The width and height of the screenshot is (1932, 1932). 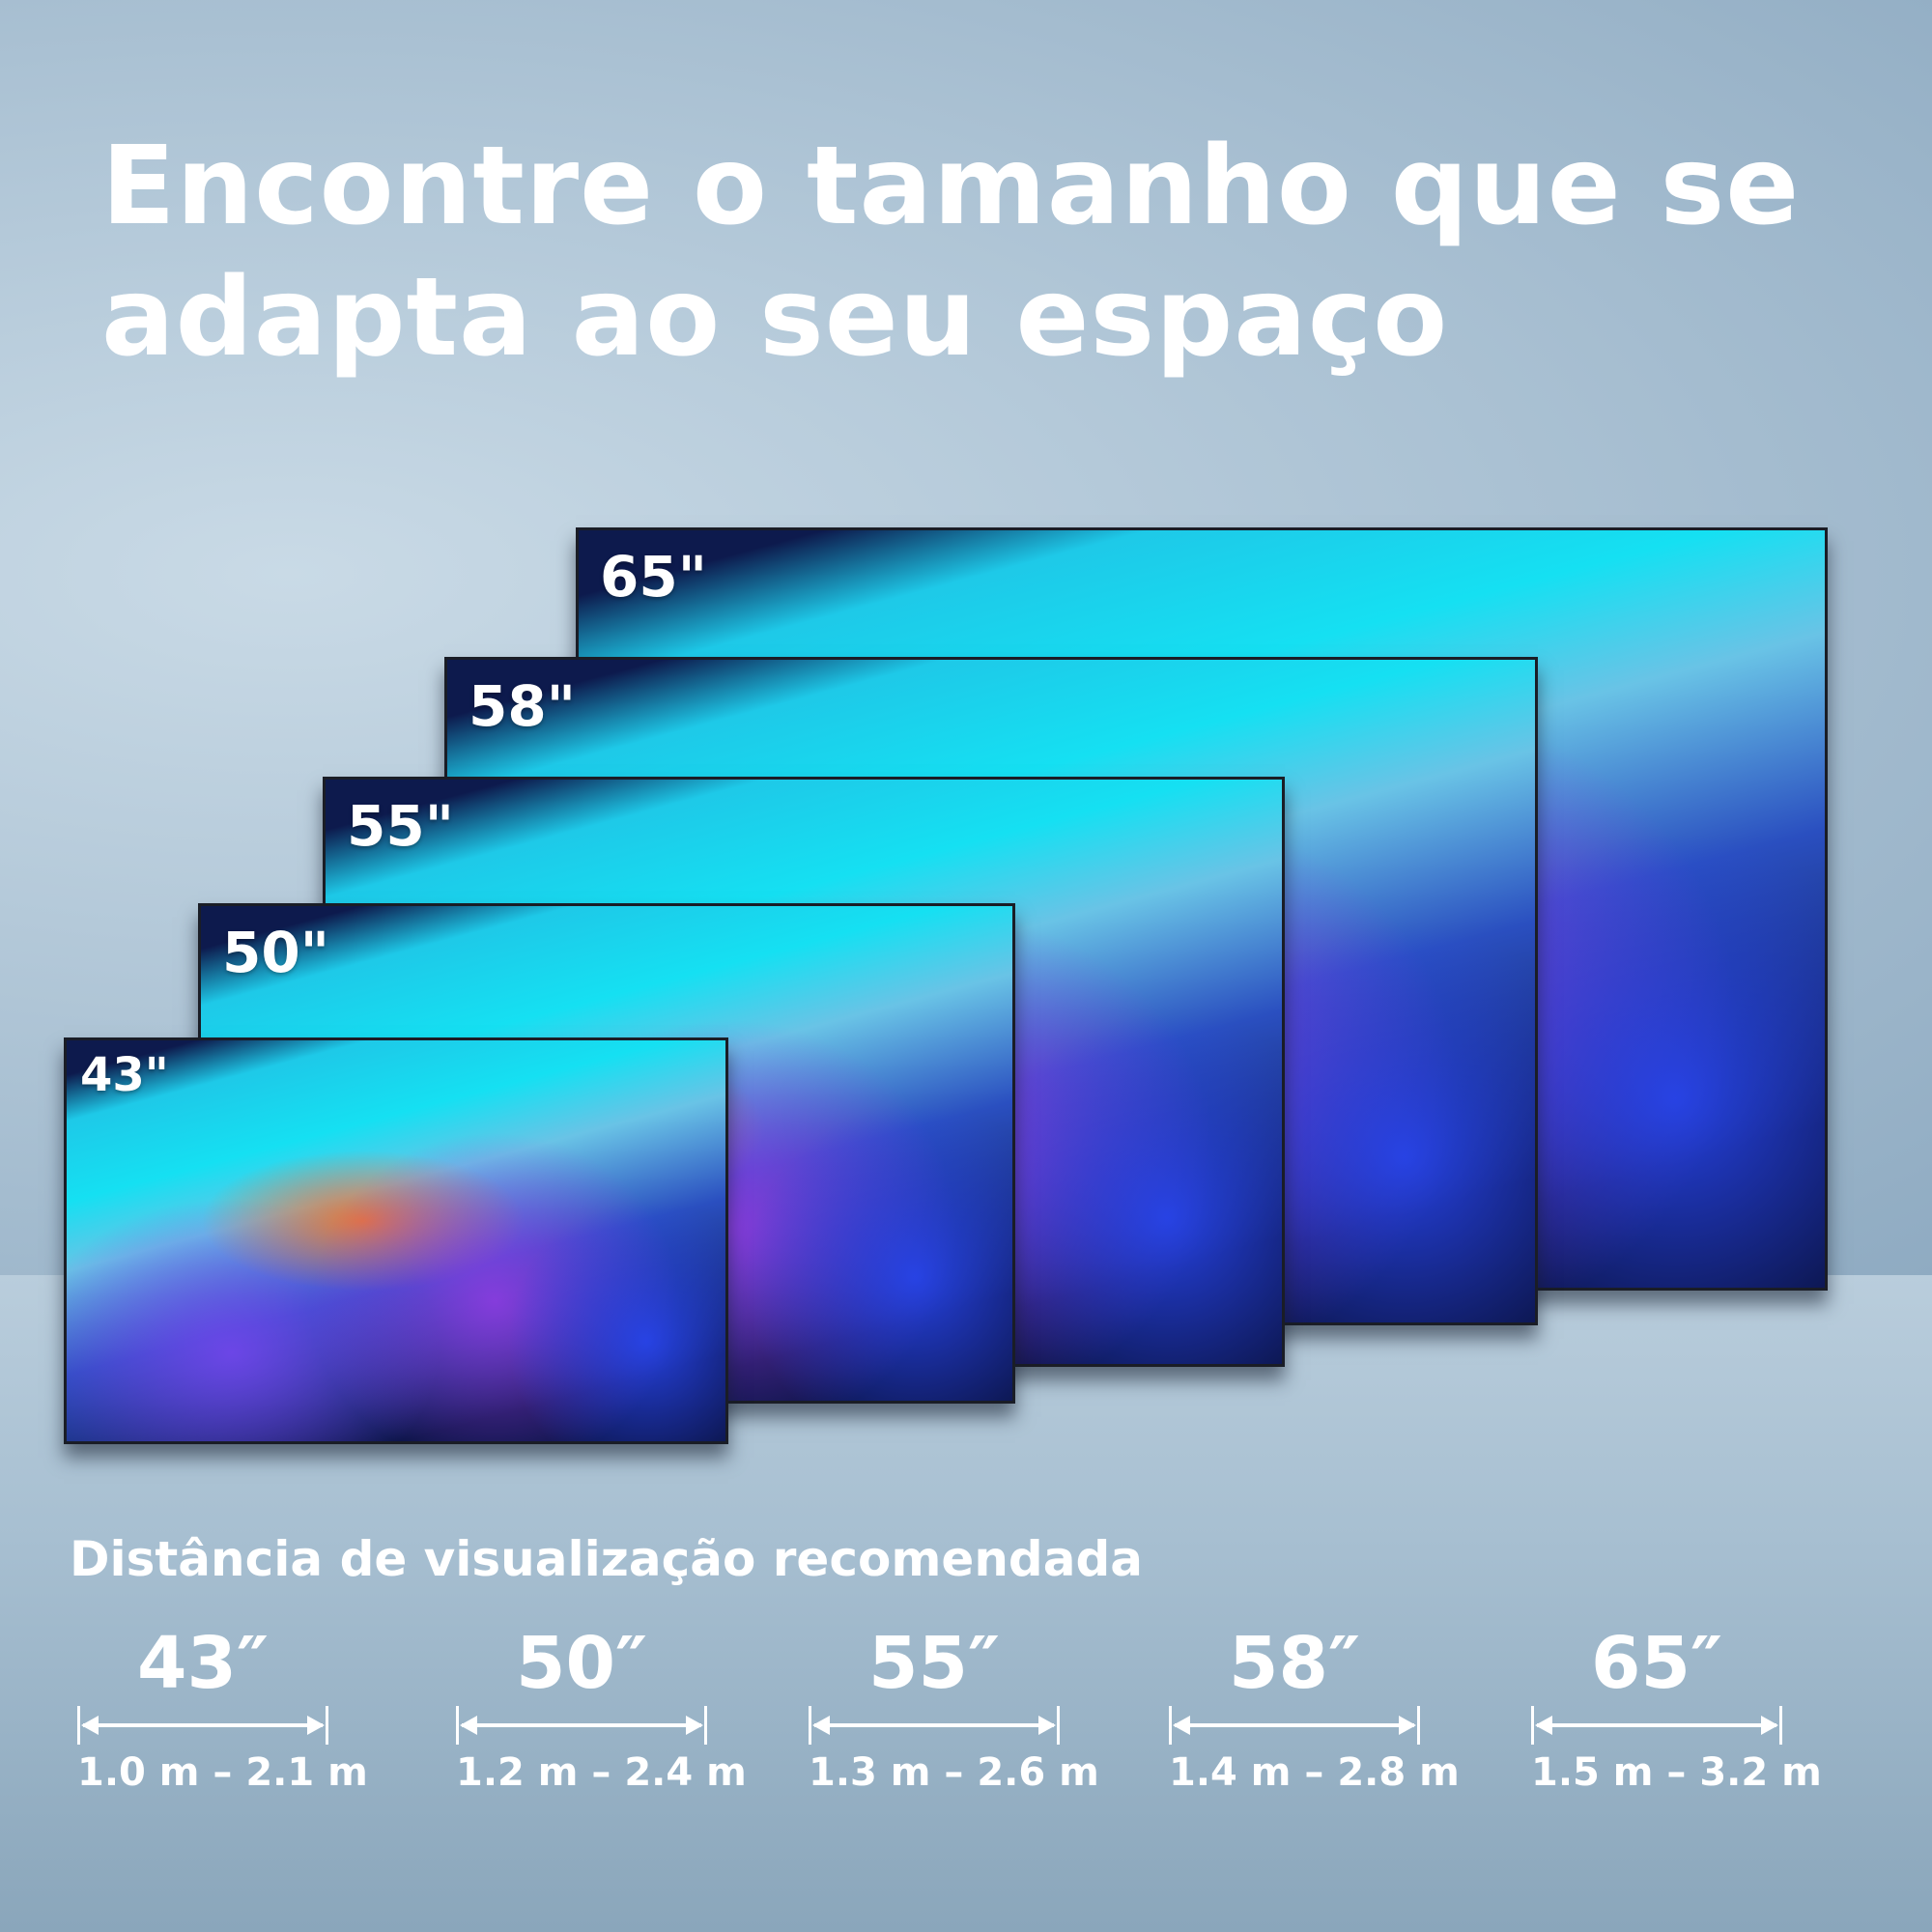 I want to click on distance-item: 50″ 1.2 m – 2.4 m, so click(x=601, y=1708).